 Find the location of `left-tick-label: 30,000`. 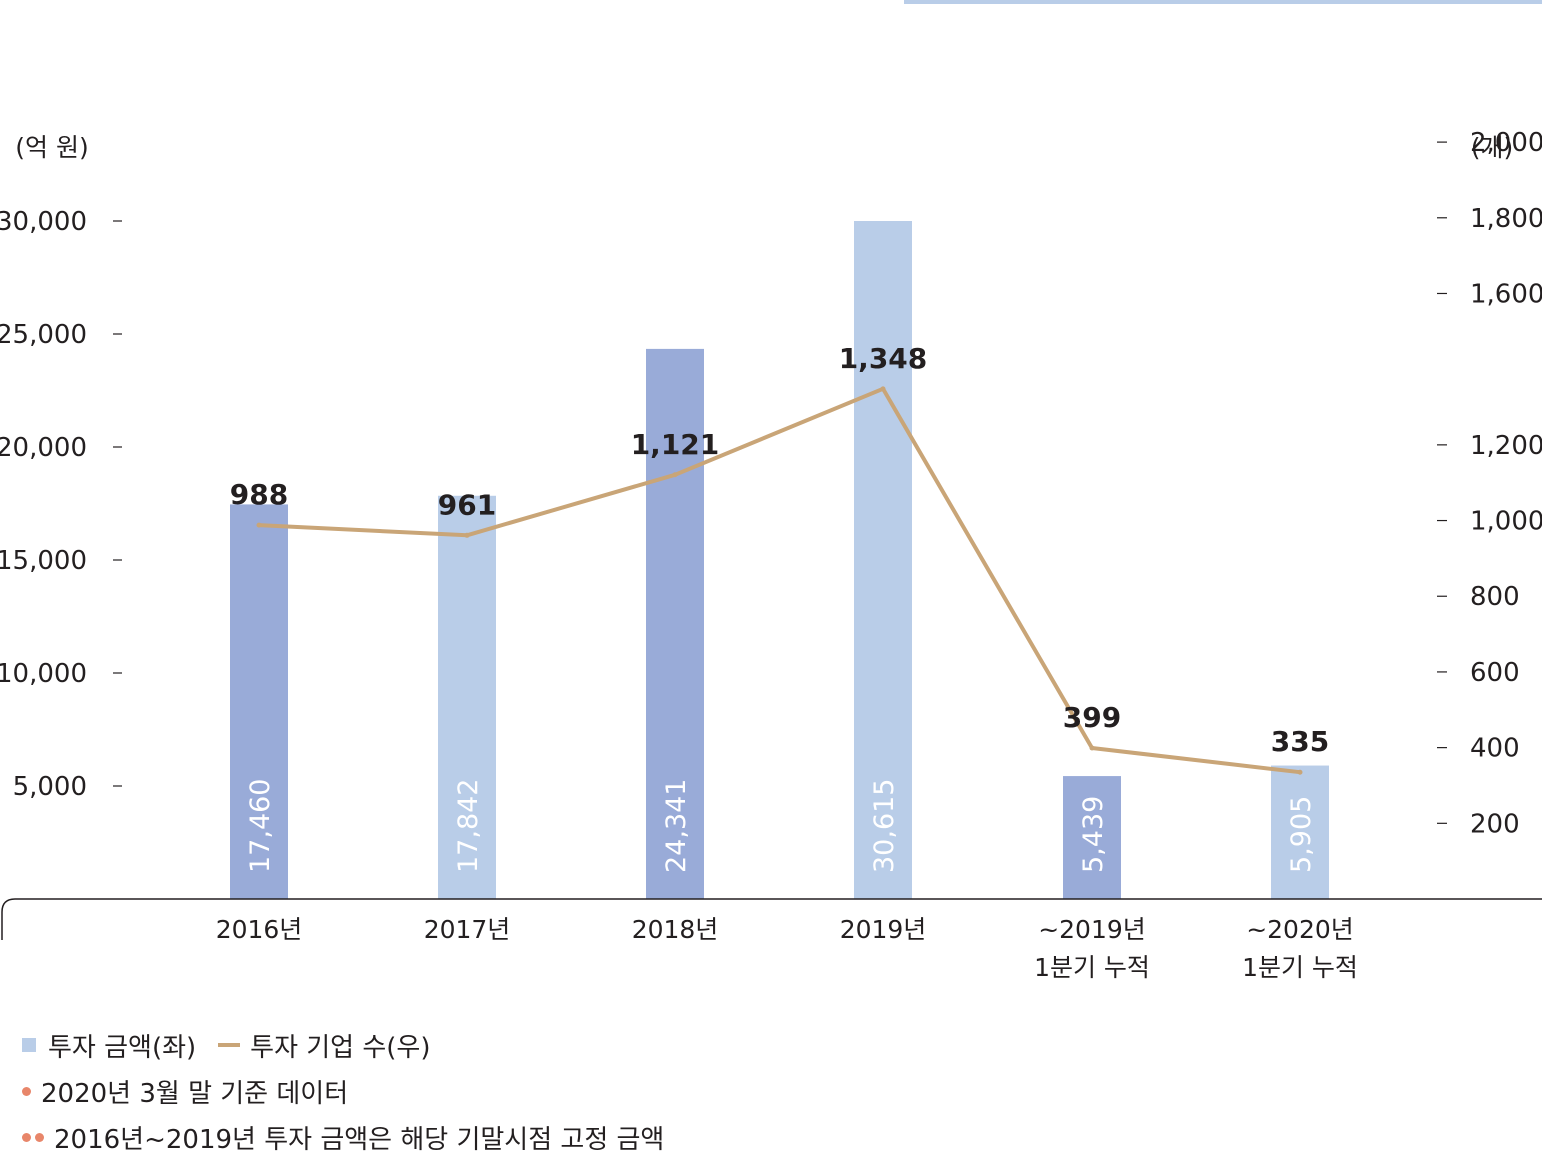

left-tick-label: 30,000 is located at coordinates (43, 222).